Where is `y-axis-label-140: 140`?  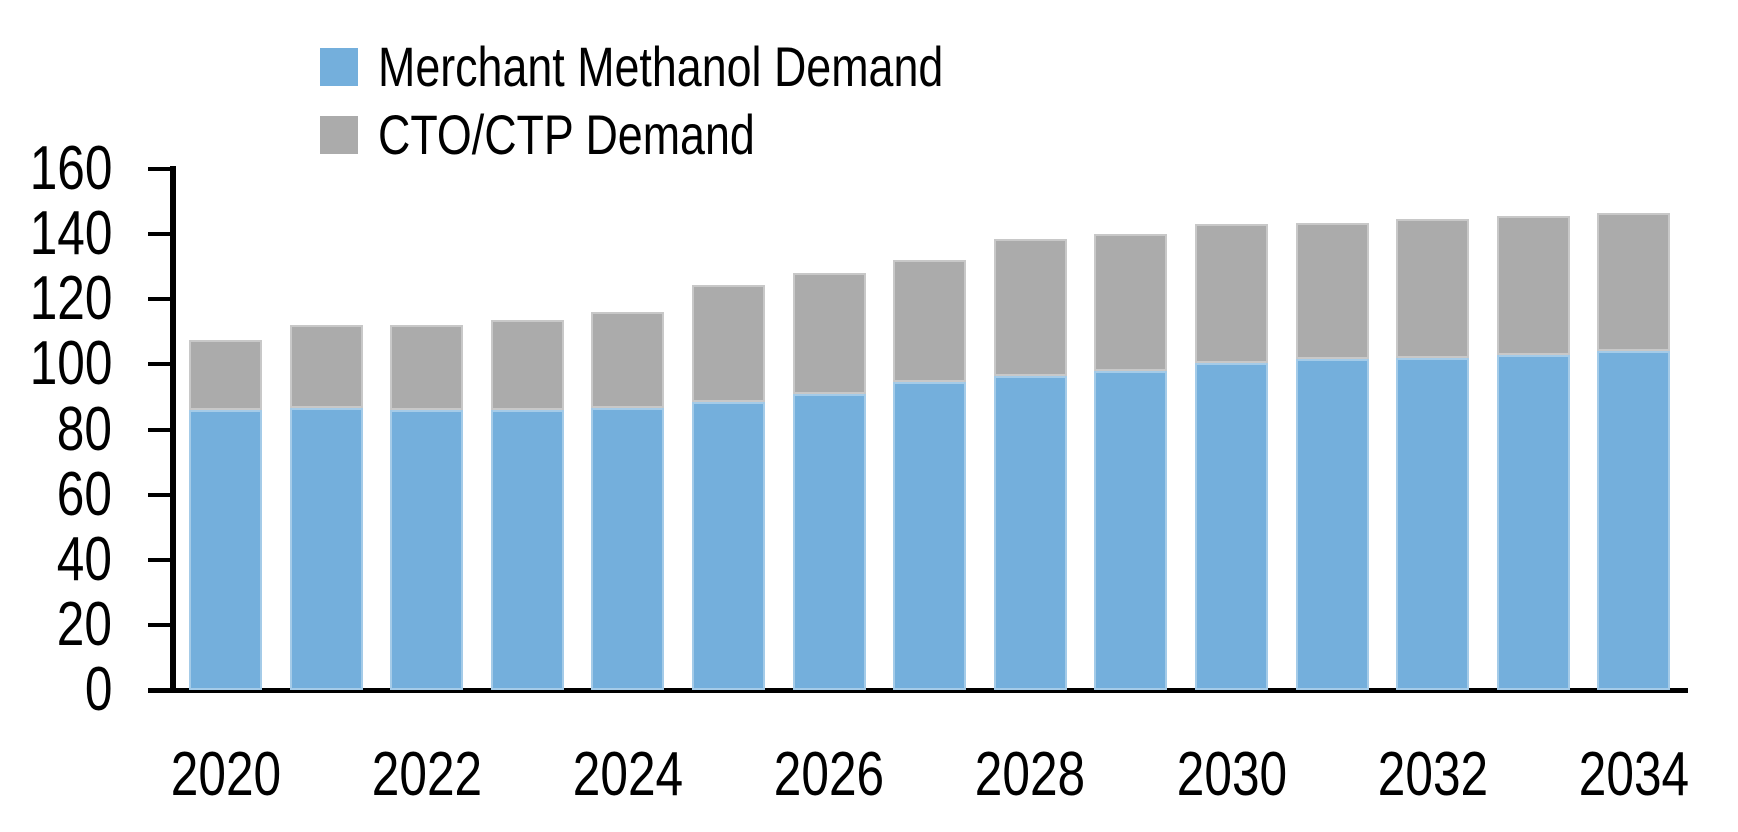 y-axis-label-140: 140 is located at coordinates (70, 234).